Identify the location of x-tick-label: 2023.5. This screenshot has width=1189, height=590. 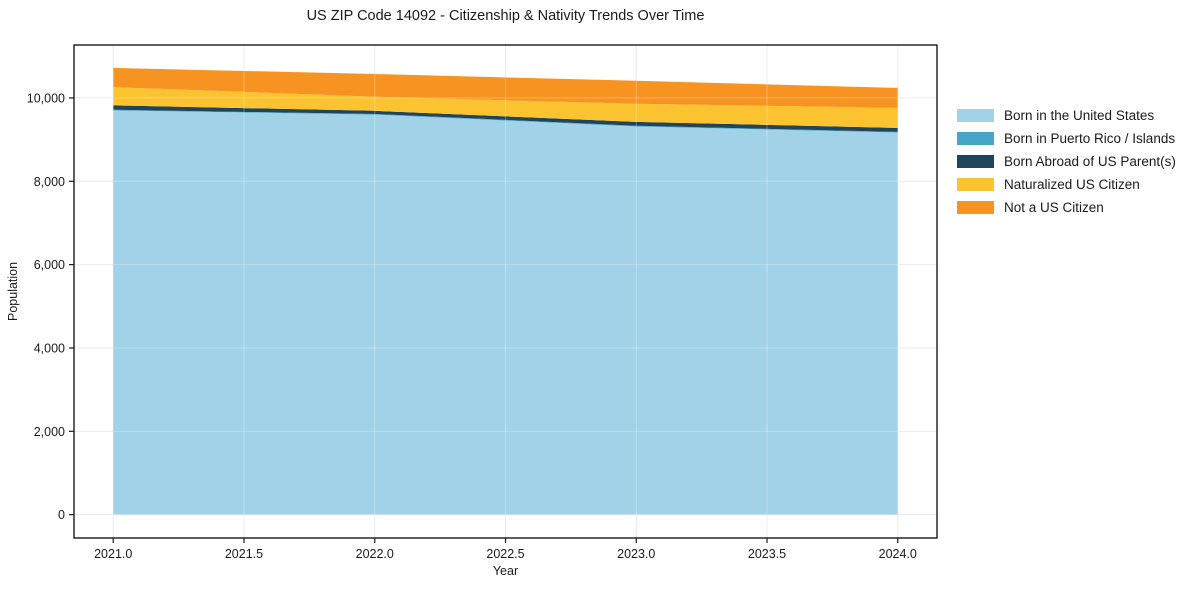
(767, 554).